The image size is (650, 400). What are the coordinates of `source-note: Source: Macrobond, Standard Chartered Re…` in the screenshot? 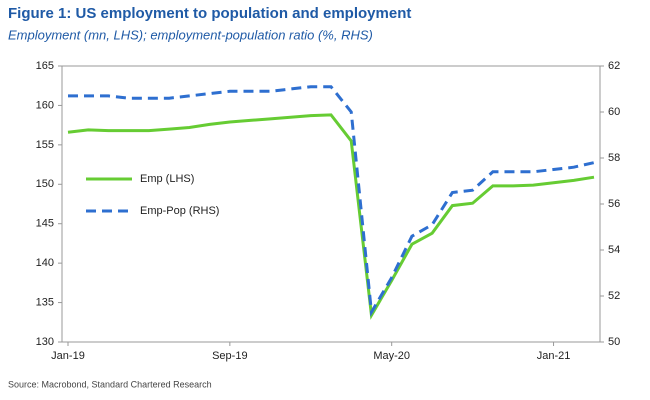 It's located at (110, 384).